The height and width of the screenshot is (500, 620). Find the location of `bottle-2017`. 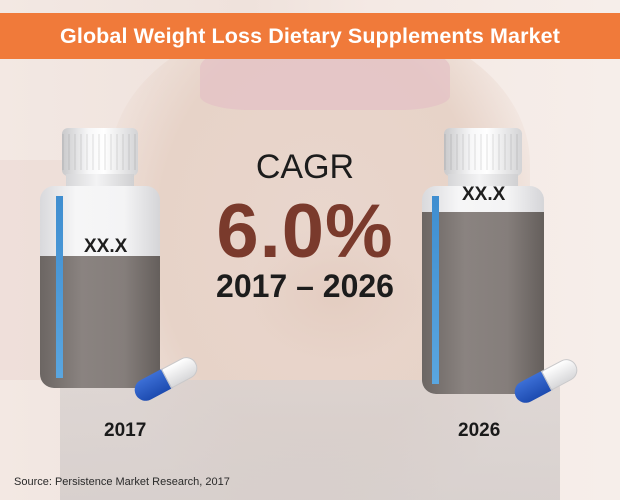

bottle-2017 is located at coordinates (100, 259).